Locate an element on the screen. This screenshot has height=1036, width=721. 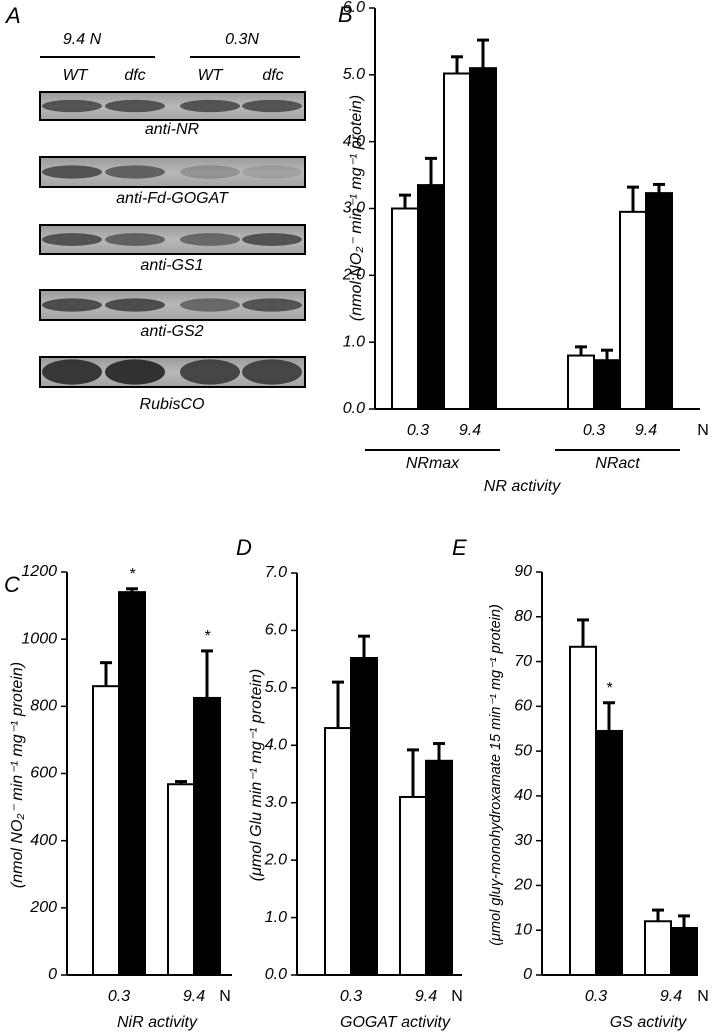
blot-label: anti-Fd-GOGAT is located at coordinates (172, 198).